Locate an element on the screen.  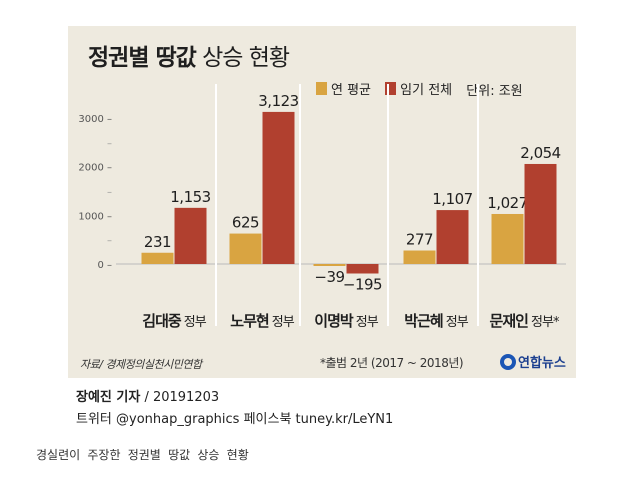
chart-legend: 연 평균 임기 전체 단위: 조원 is located at coordinates (424, 89).